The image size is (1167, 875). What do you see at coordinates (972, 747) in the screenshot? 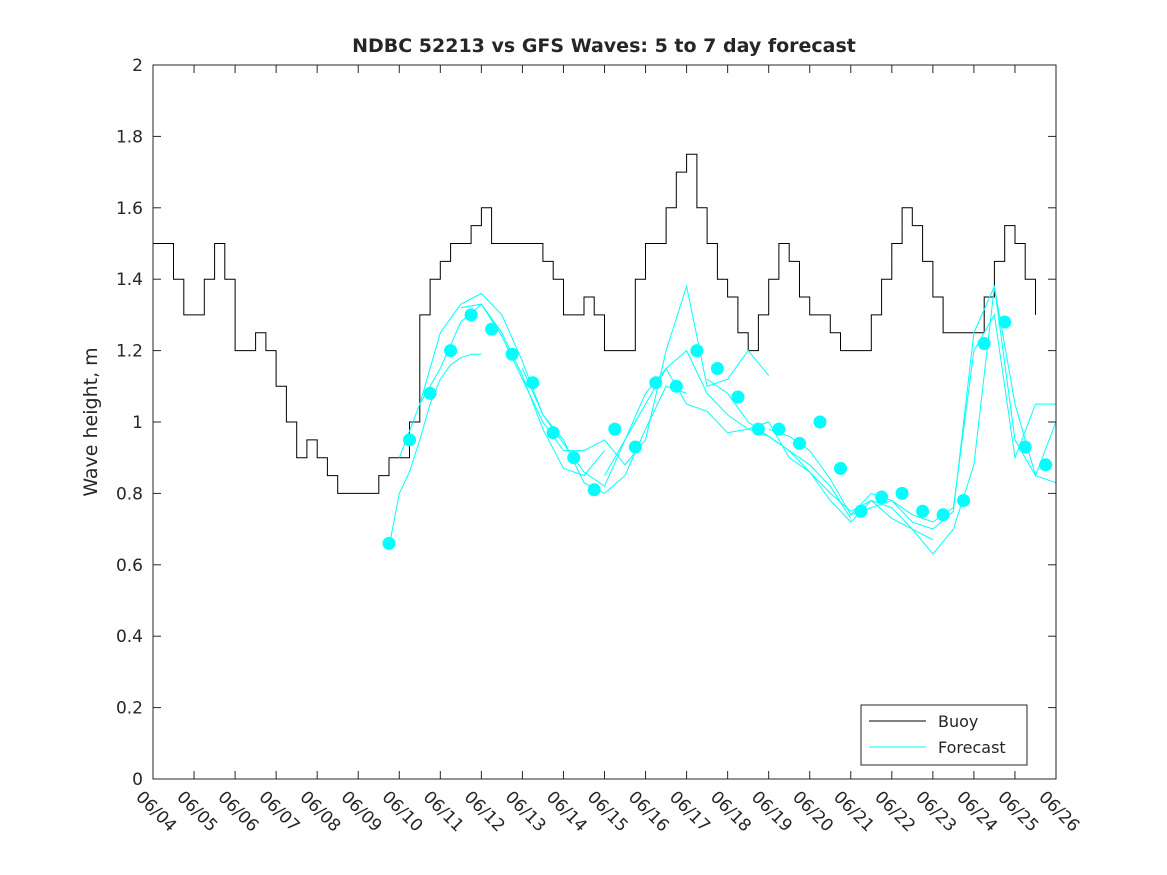
I see `legend-label-forecast: Forecast` at bounding box center [972, 747].